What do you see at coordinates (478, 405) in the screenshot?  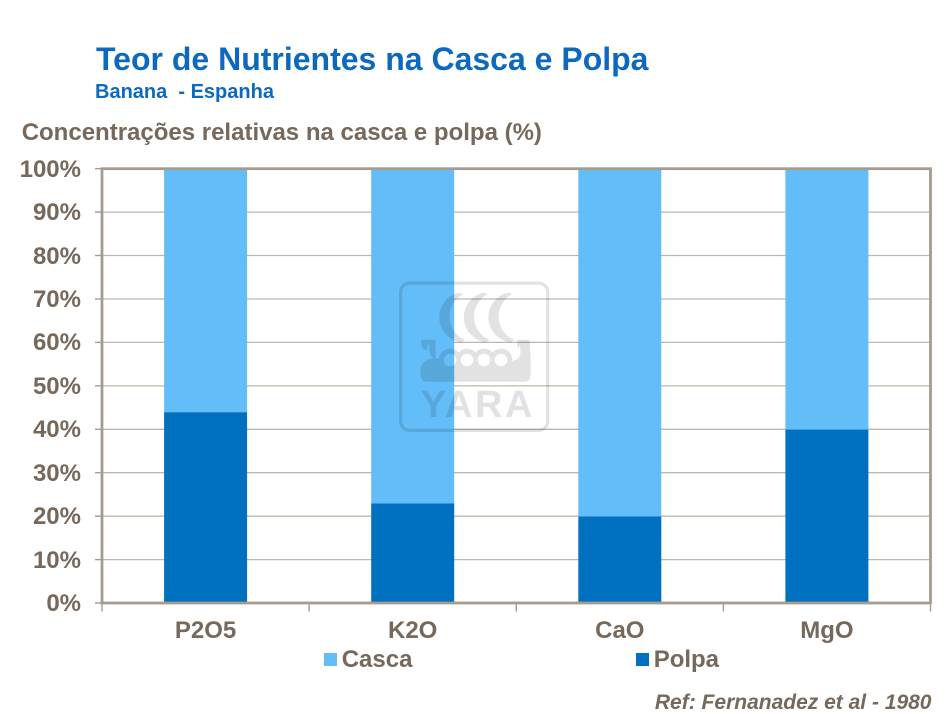 I see `svg-text: YARA` at bounding box center [478, 405].